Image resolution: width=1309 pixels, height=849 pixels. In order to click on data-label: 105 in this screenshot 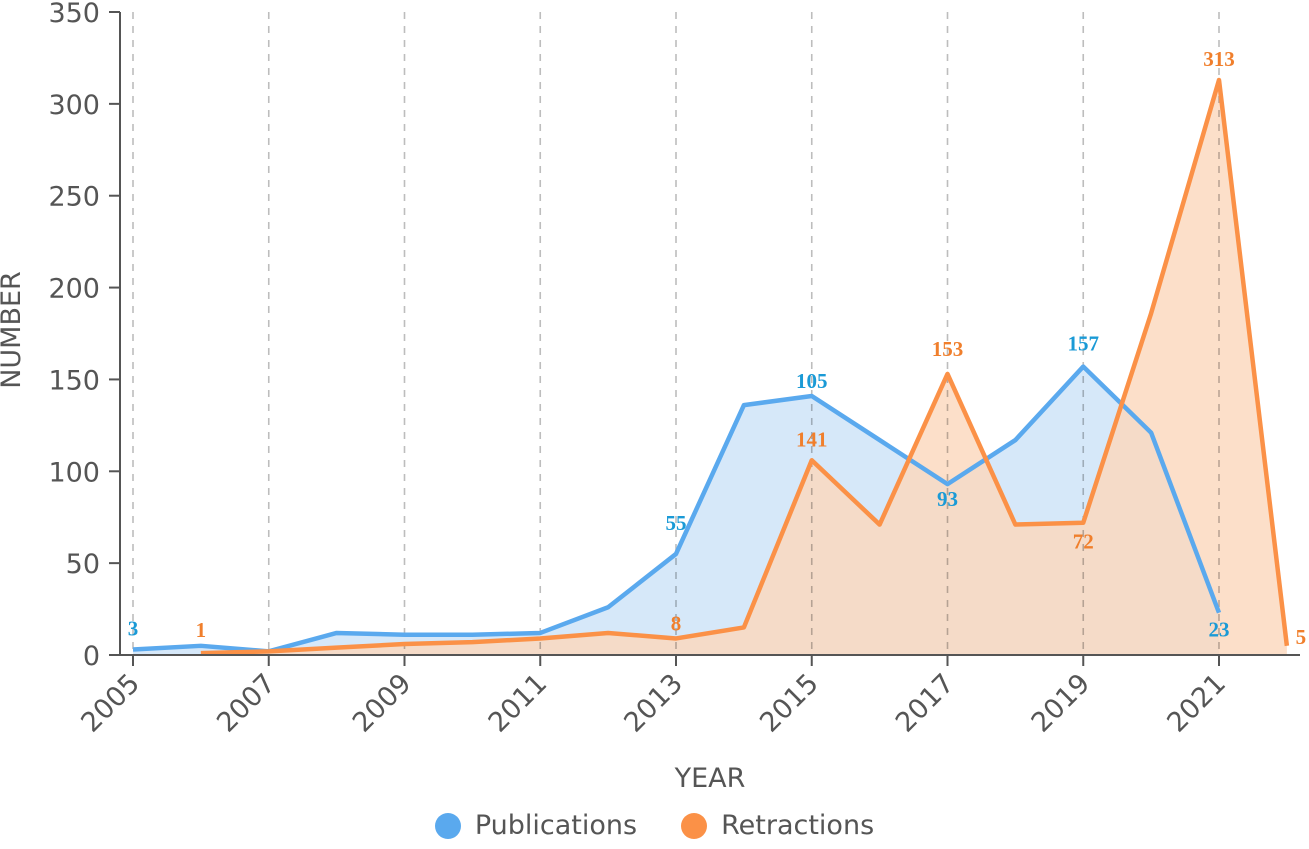, I will do `click(812, 381)`.